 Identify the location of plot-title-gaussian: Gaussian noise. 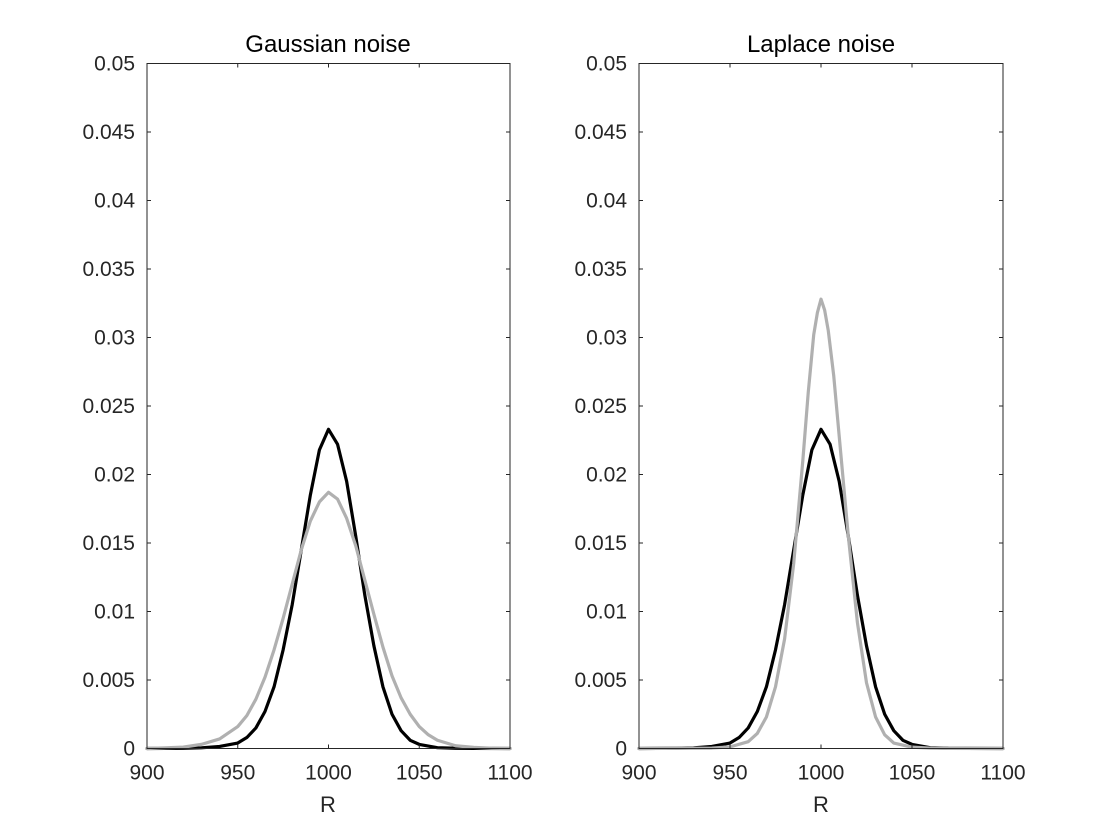
(327, 44).